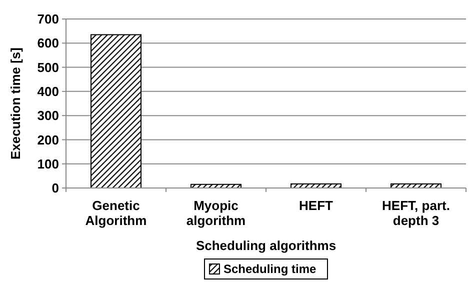 The image size is (474, 291). Describe the element at coordinates (48, 116) in the screenshot. I see `y-tick-label: 300` at that location.